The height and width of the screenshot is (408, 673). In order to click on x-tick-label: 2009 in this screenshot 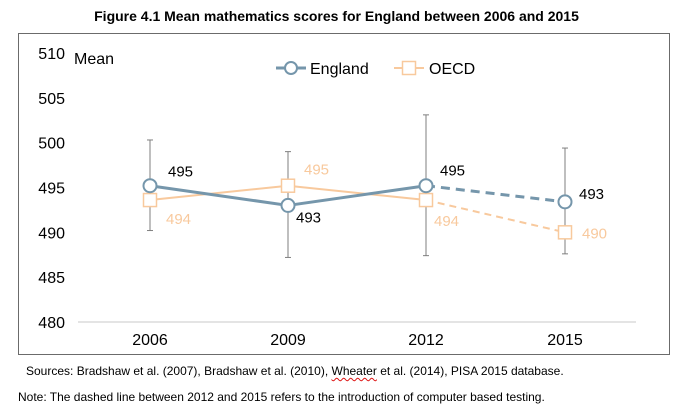, I will do `click(288, 340)`.